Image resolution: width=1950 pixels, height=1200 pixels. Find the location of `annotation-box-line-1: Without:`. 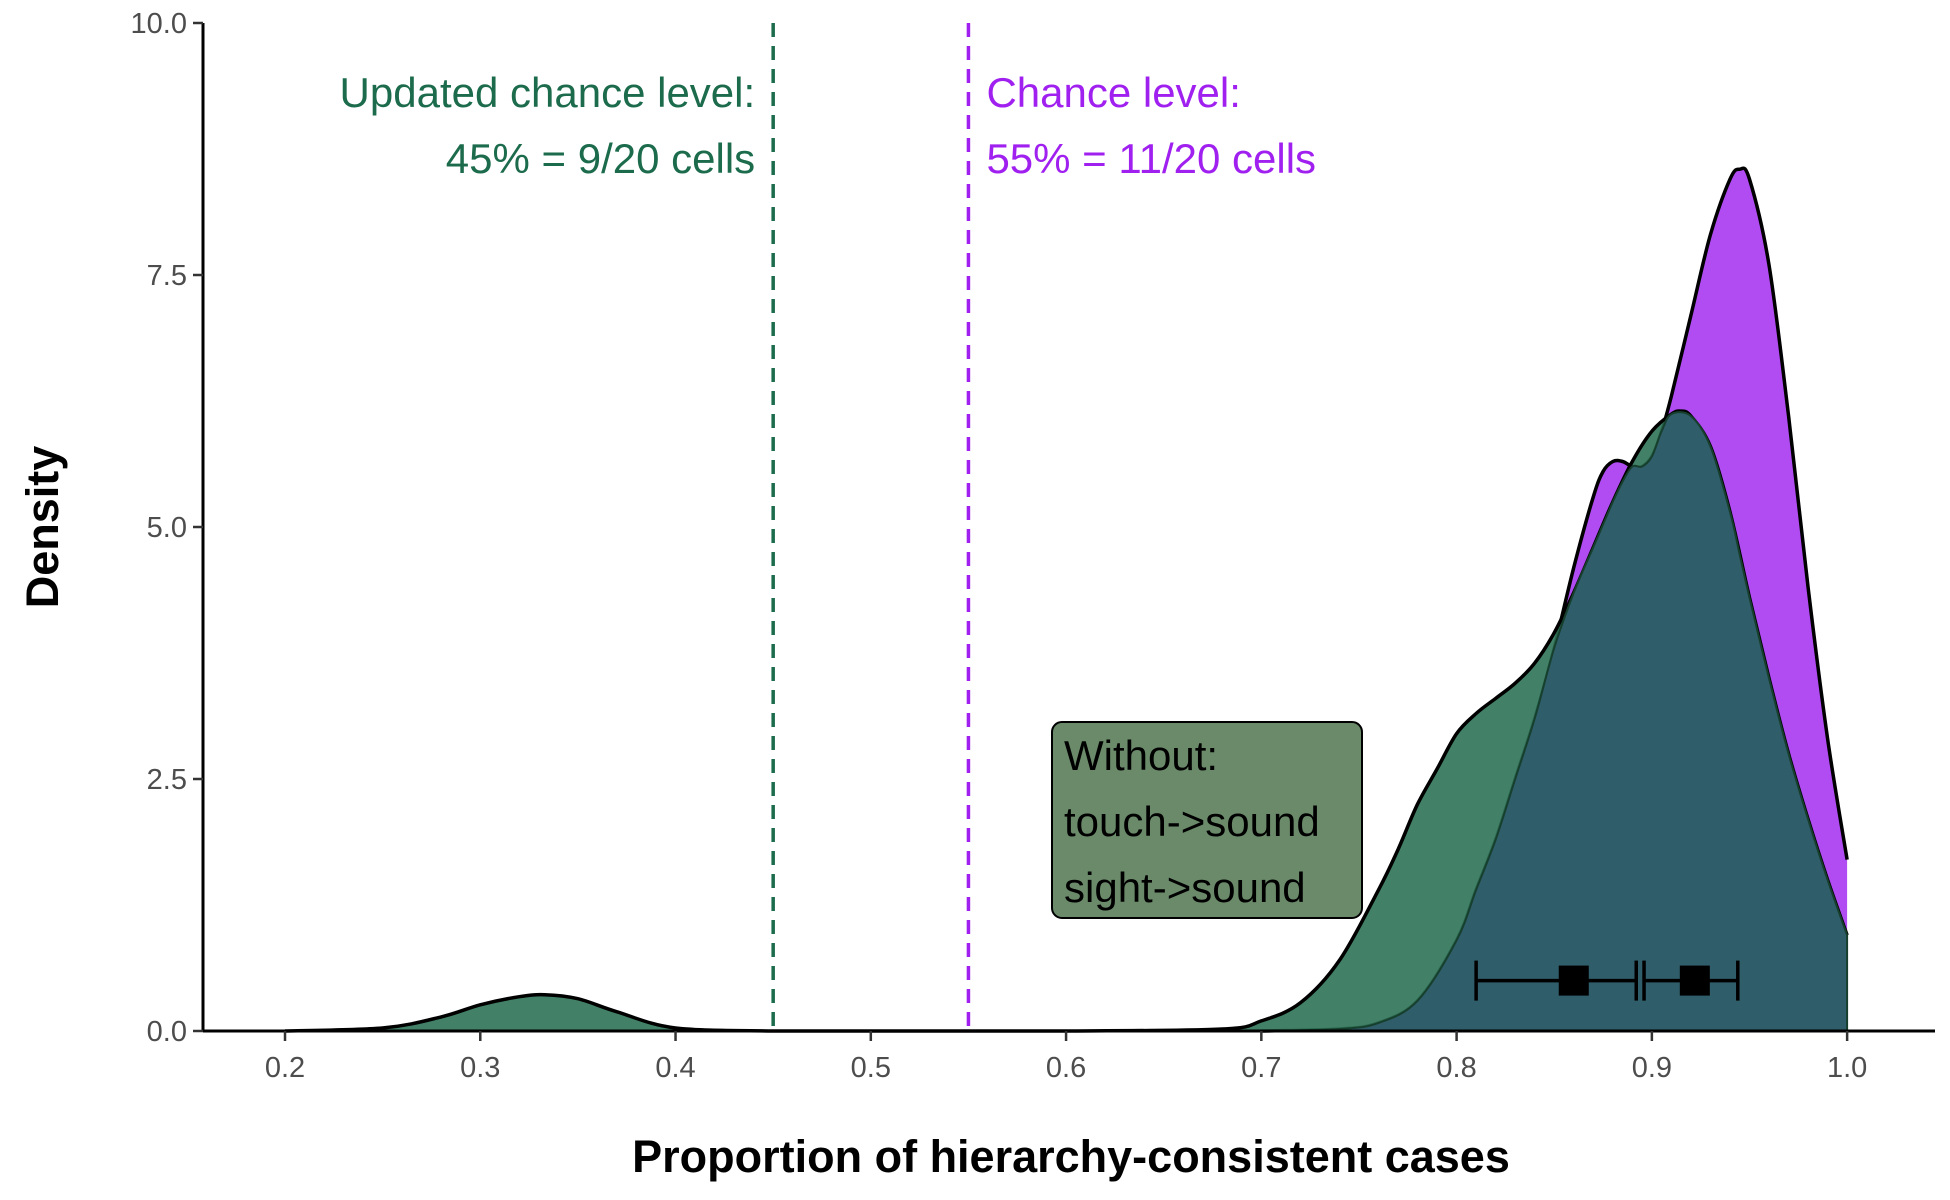

annotation-box-line-1: Without: is located at coordinates (1141, 755).